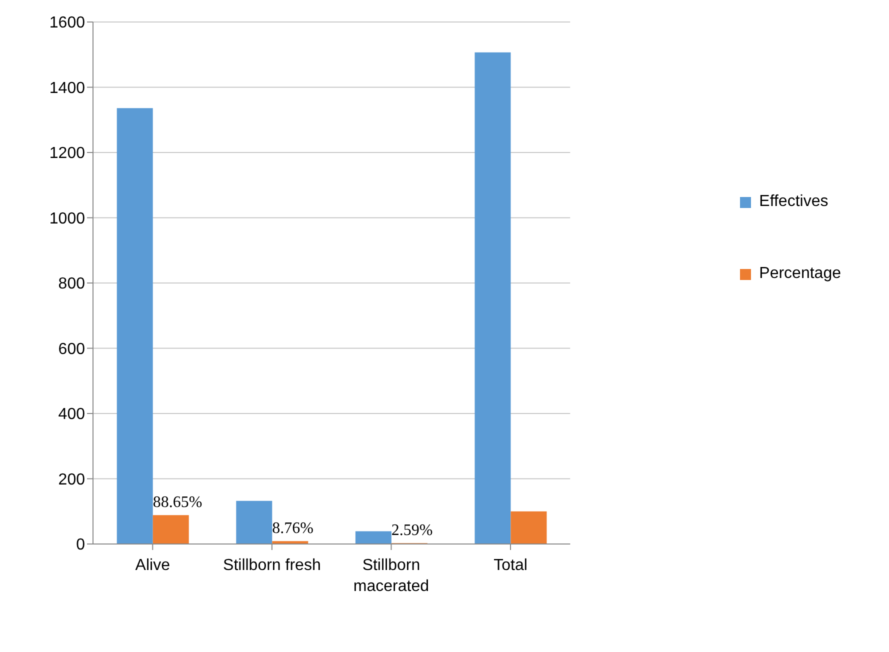  What do you see at coordinates (152, 565) in the screenshot?
I see `x-tick-label: Alive` at bounding box center [152, 565].